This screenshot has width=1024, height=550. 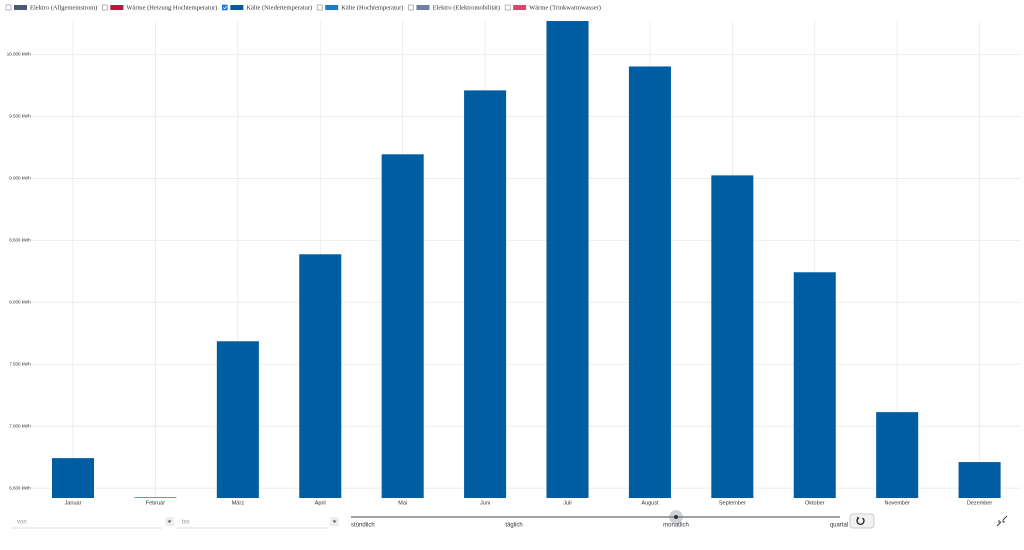 What do you see at coordinates (513, 526) in the screenshot?
I see `slider-option: täglich` at bounding box center [513, 526].